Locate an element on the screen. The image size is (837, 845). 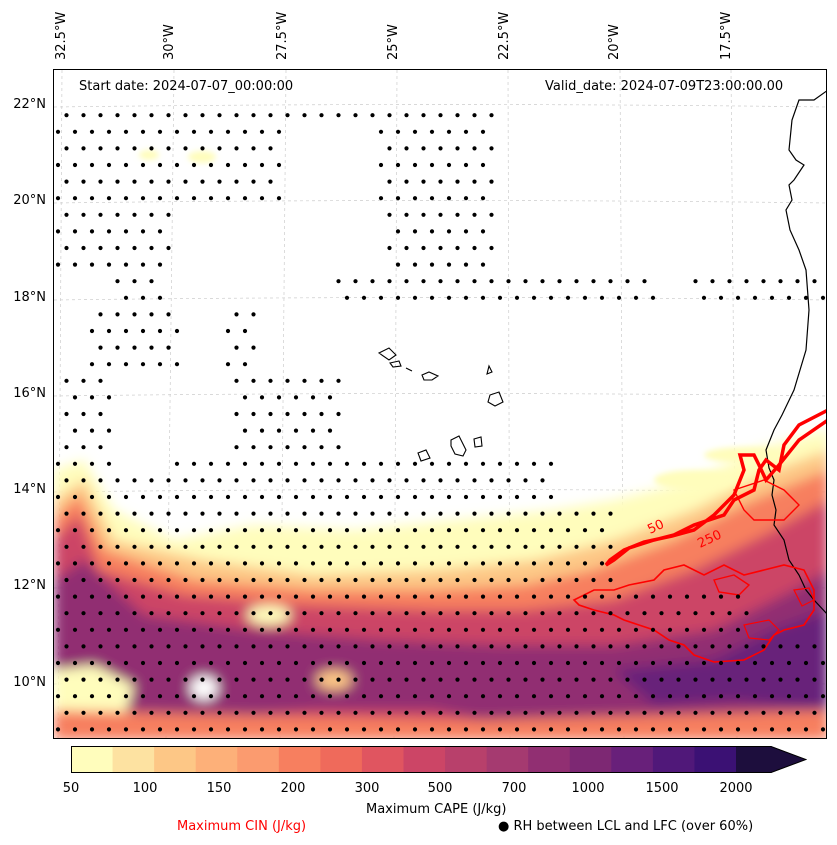
lon-label-22-5w: 22.5°W is located at coordinates (504, 35).